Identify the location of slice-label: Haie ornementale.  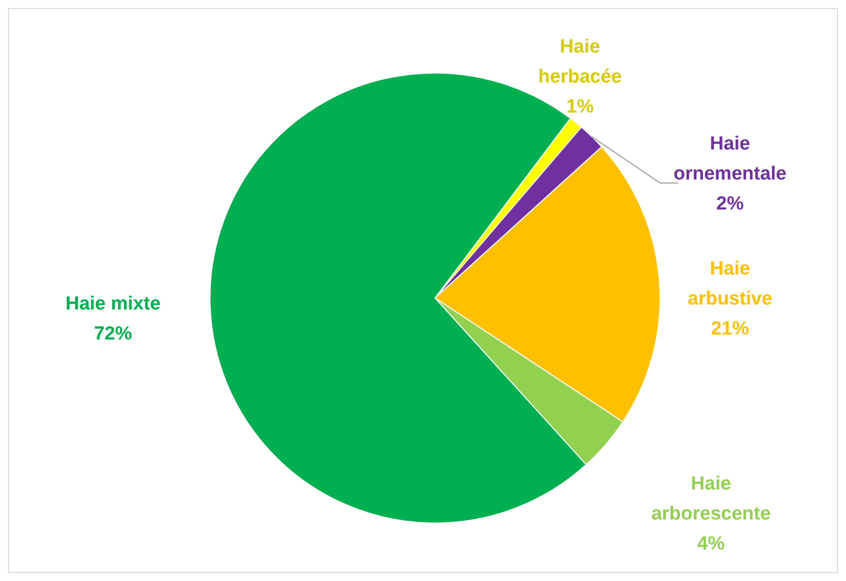
(730, 159).